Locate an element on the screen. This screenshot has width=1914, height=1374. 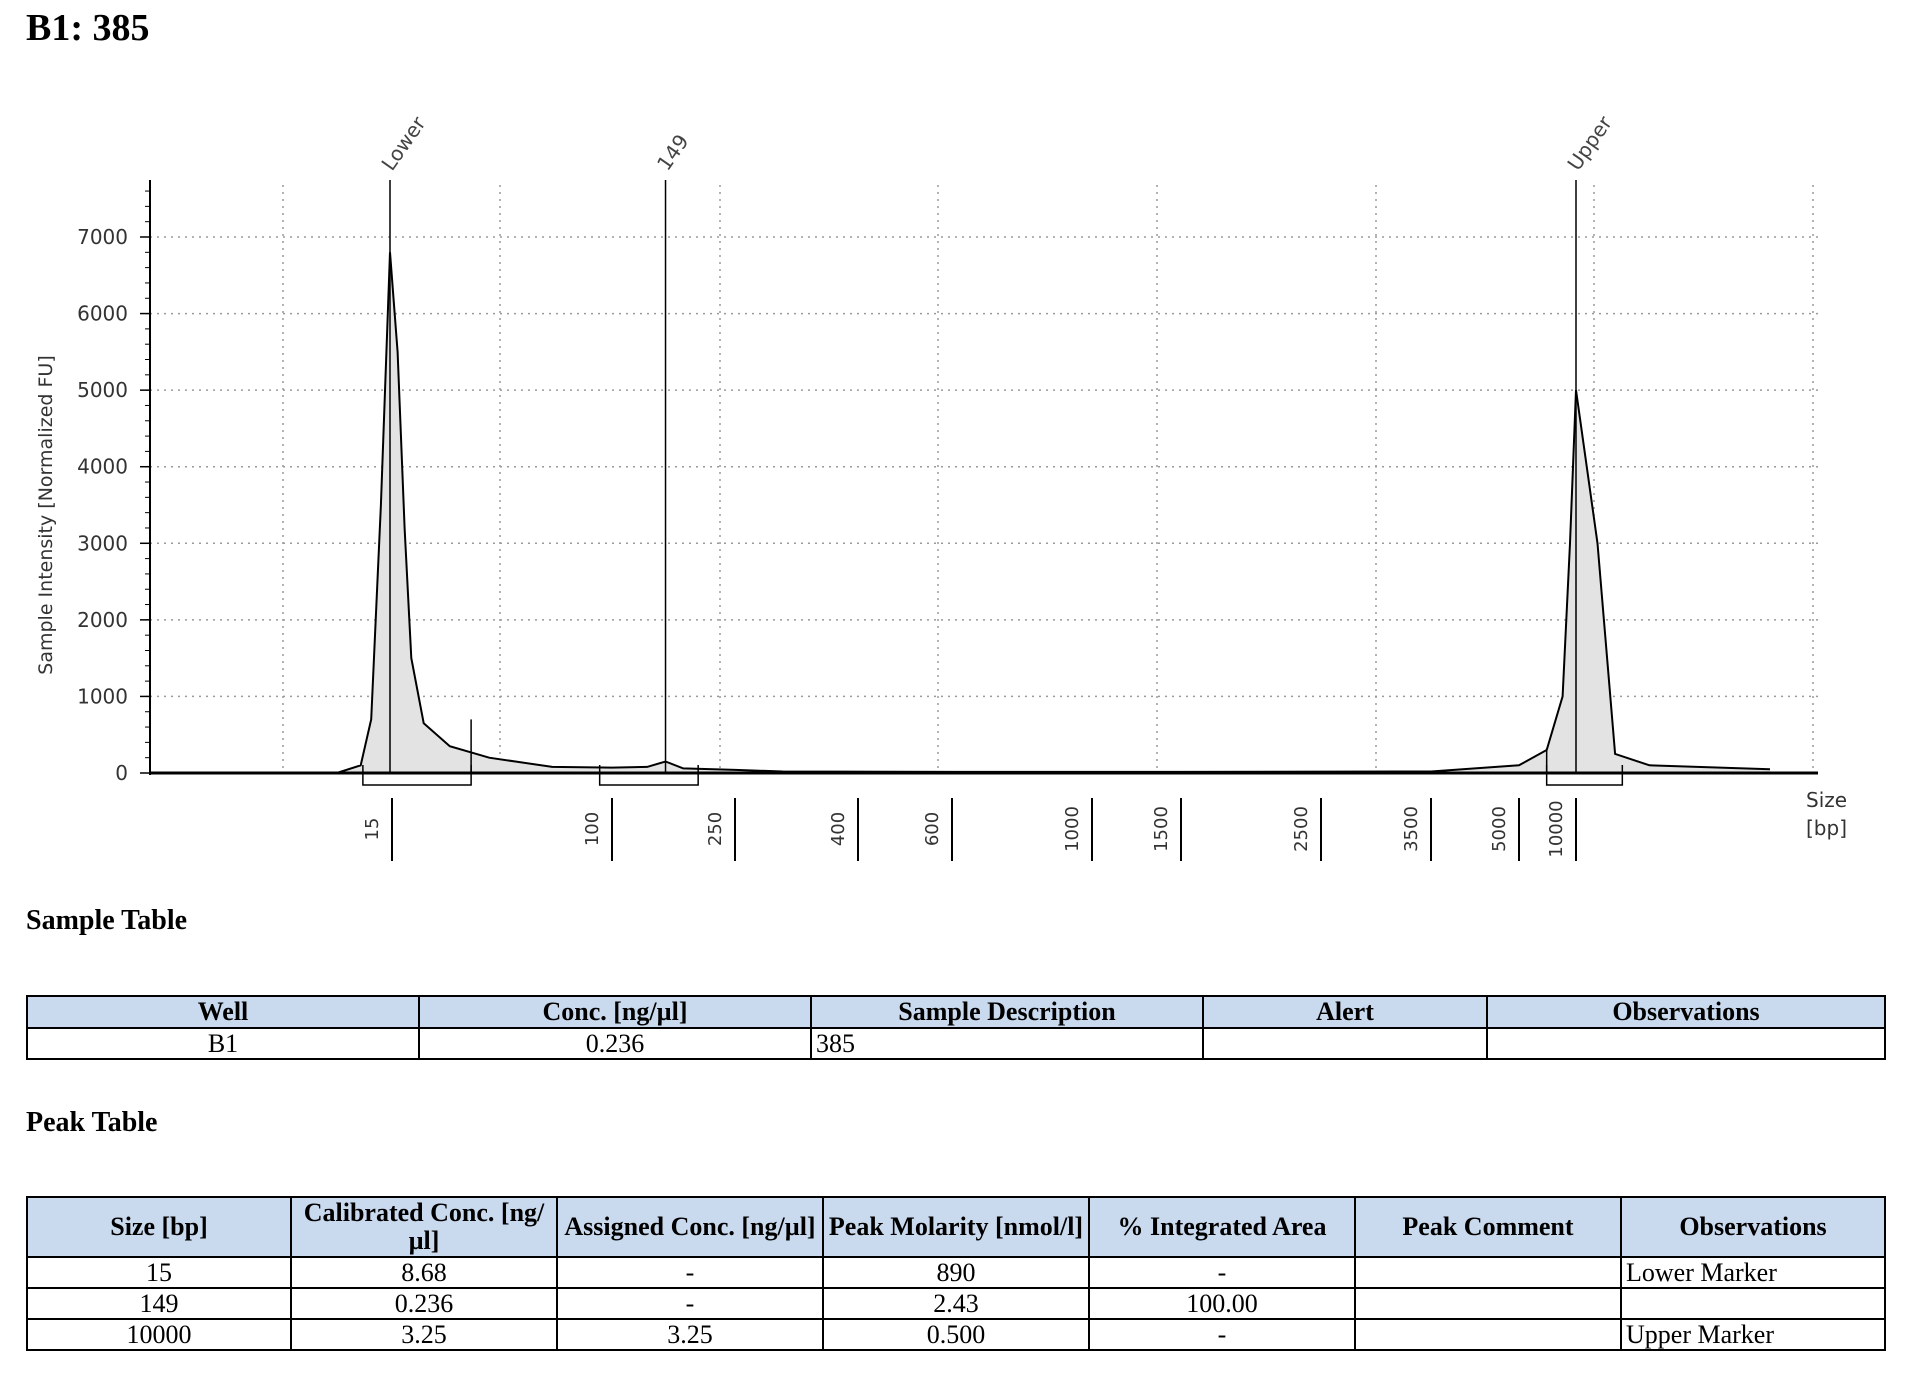
peak-label: 149 is located at coordinates (673, 152).